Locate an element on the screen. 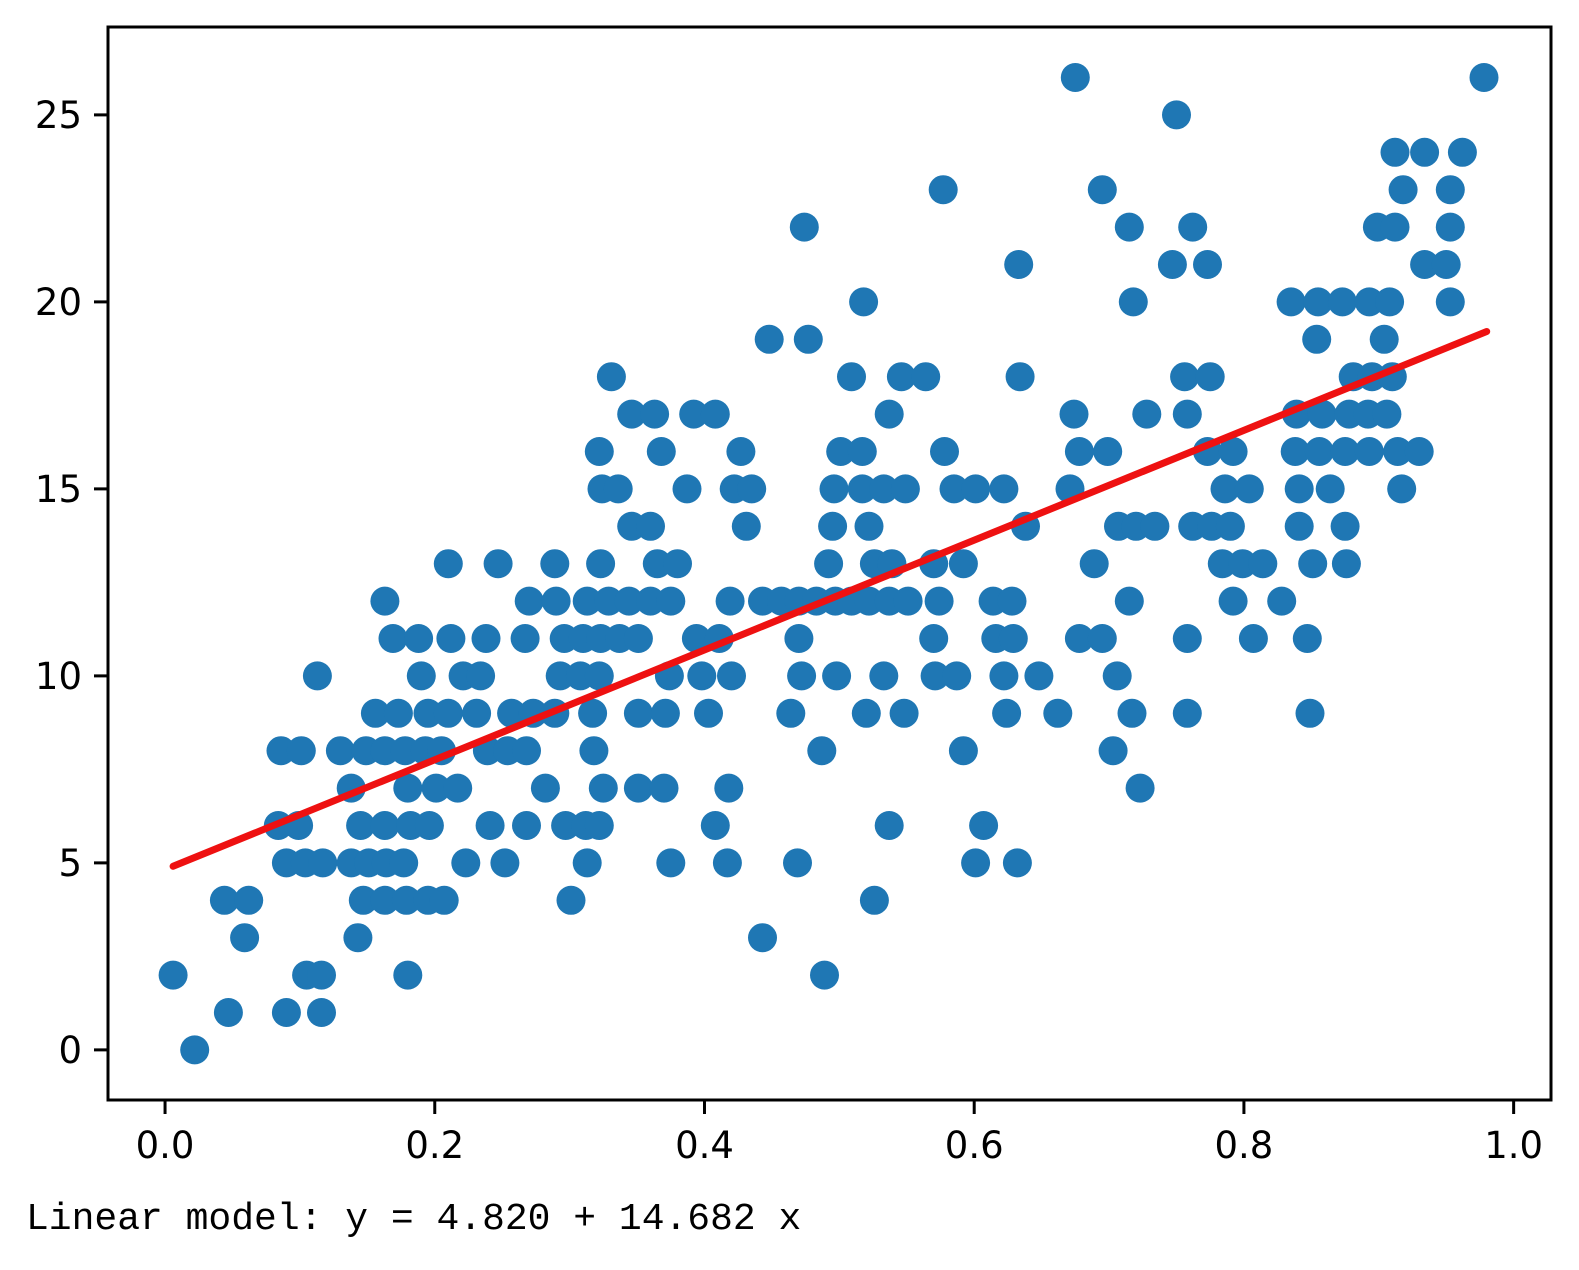 Image resolution: width=1579 pixels, height=1270 pixels. x-tick-label: 0.4 is located at coordinates (704, 1145).